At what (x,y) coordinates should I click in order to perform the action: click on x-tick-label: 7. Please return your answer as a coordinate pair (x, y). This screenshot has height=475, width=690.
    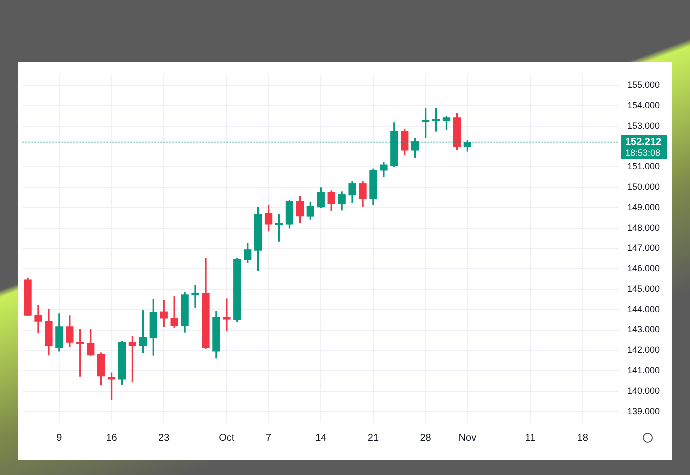
    Looking at the image, I should click on (269, 438).